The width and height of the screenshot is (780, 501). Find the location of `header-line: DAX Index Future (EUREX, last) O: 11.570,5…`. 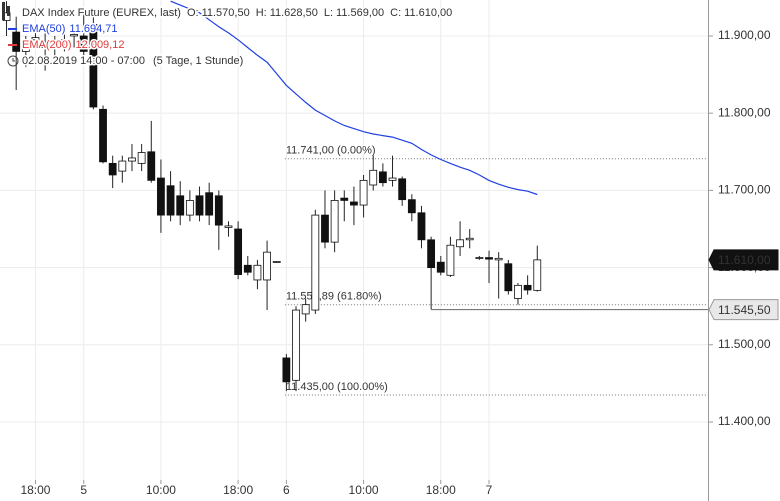

header-line: DAX Index Future (EUREX, last) O: 11.570,5… is located at coordinates (237, 13).